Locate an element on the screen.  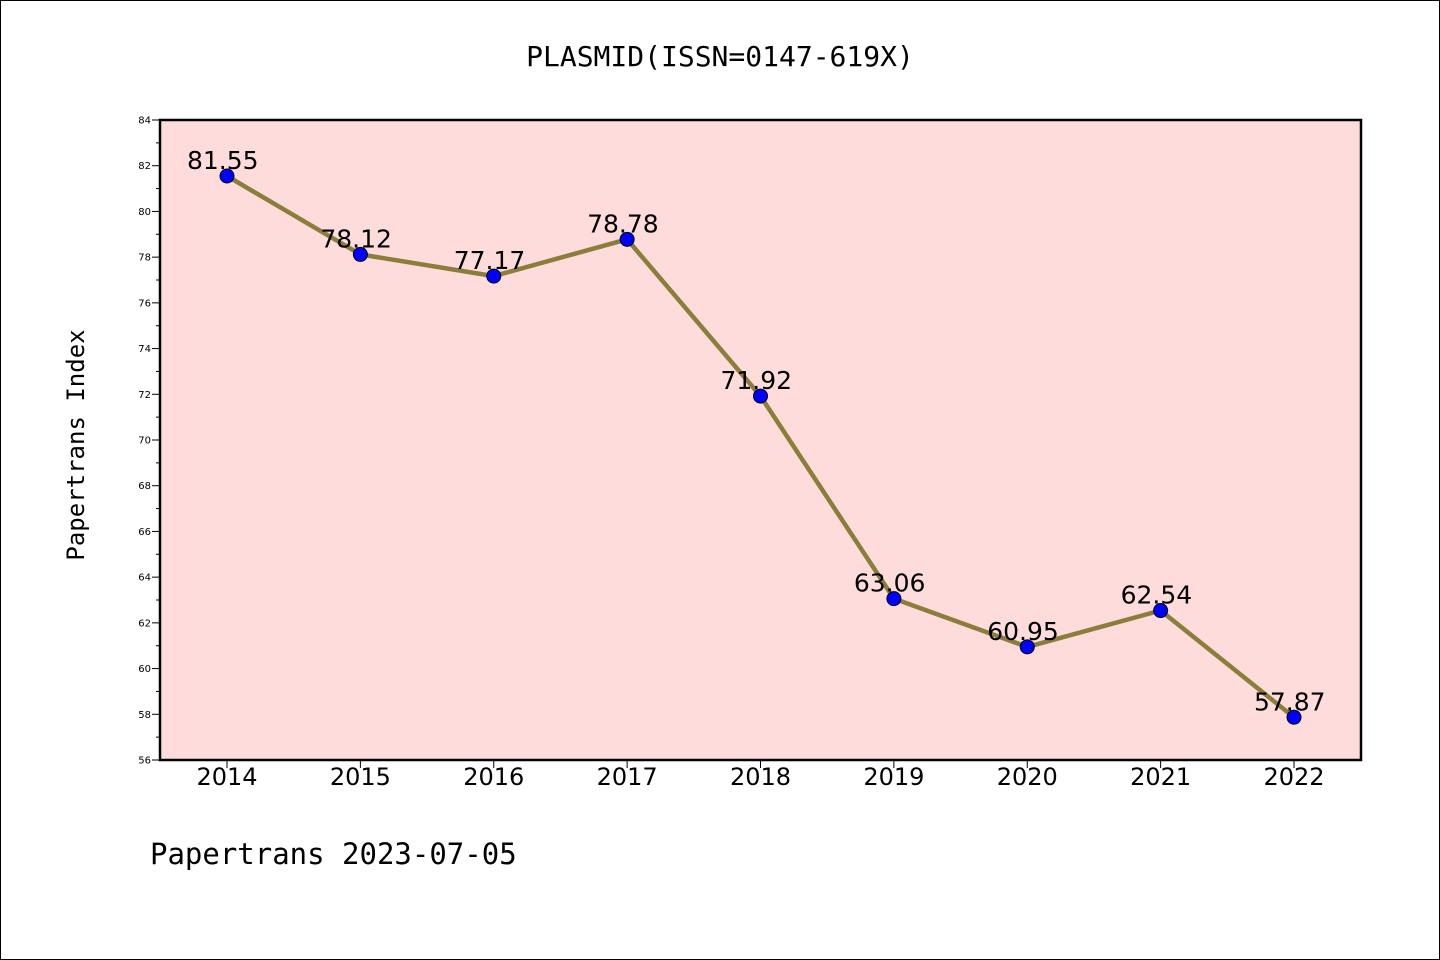
y-tick-label: 84 is located at coordinates (144, 121).